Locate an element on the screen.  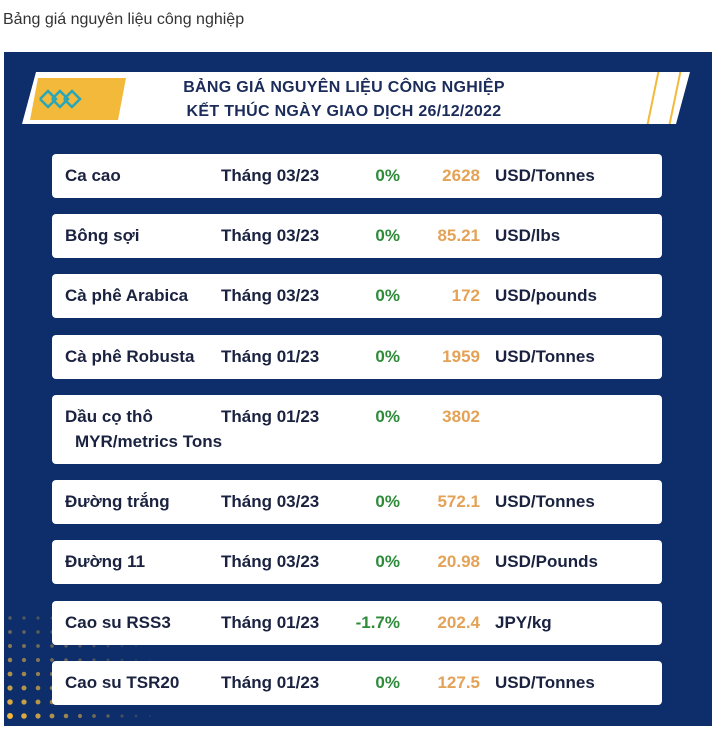
price-value: 1959 is located at coordinates (461, 356).